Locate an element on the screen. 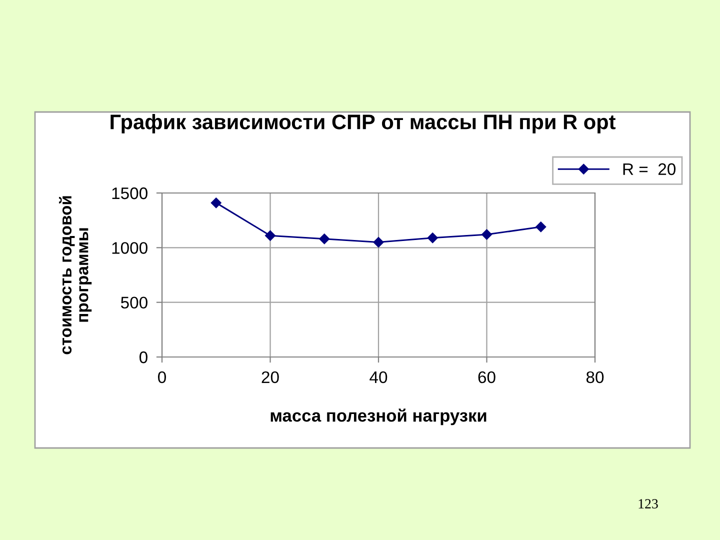 The width and height of the screenshot is (720, 540). chart-title: График зависимости СПР от массы ПН при R opt is located at coordinates (363, 124).